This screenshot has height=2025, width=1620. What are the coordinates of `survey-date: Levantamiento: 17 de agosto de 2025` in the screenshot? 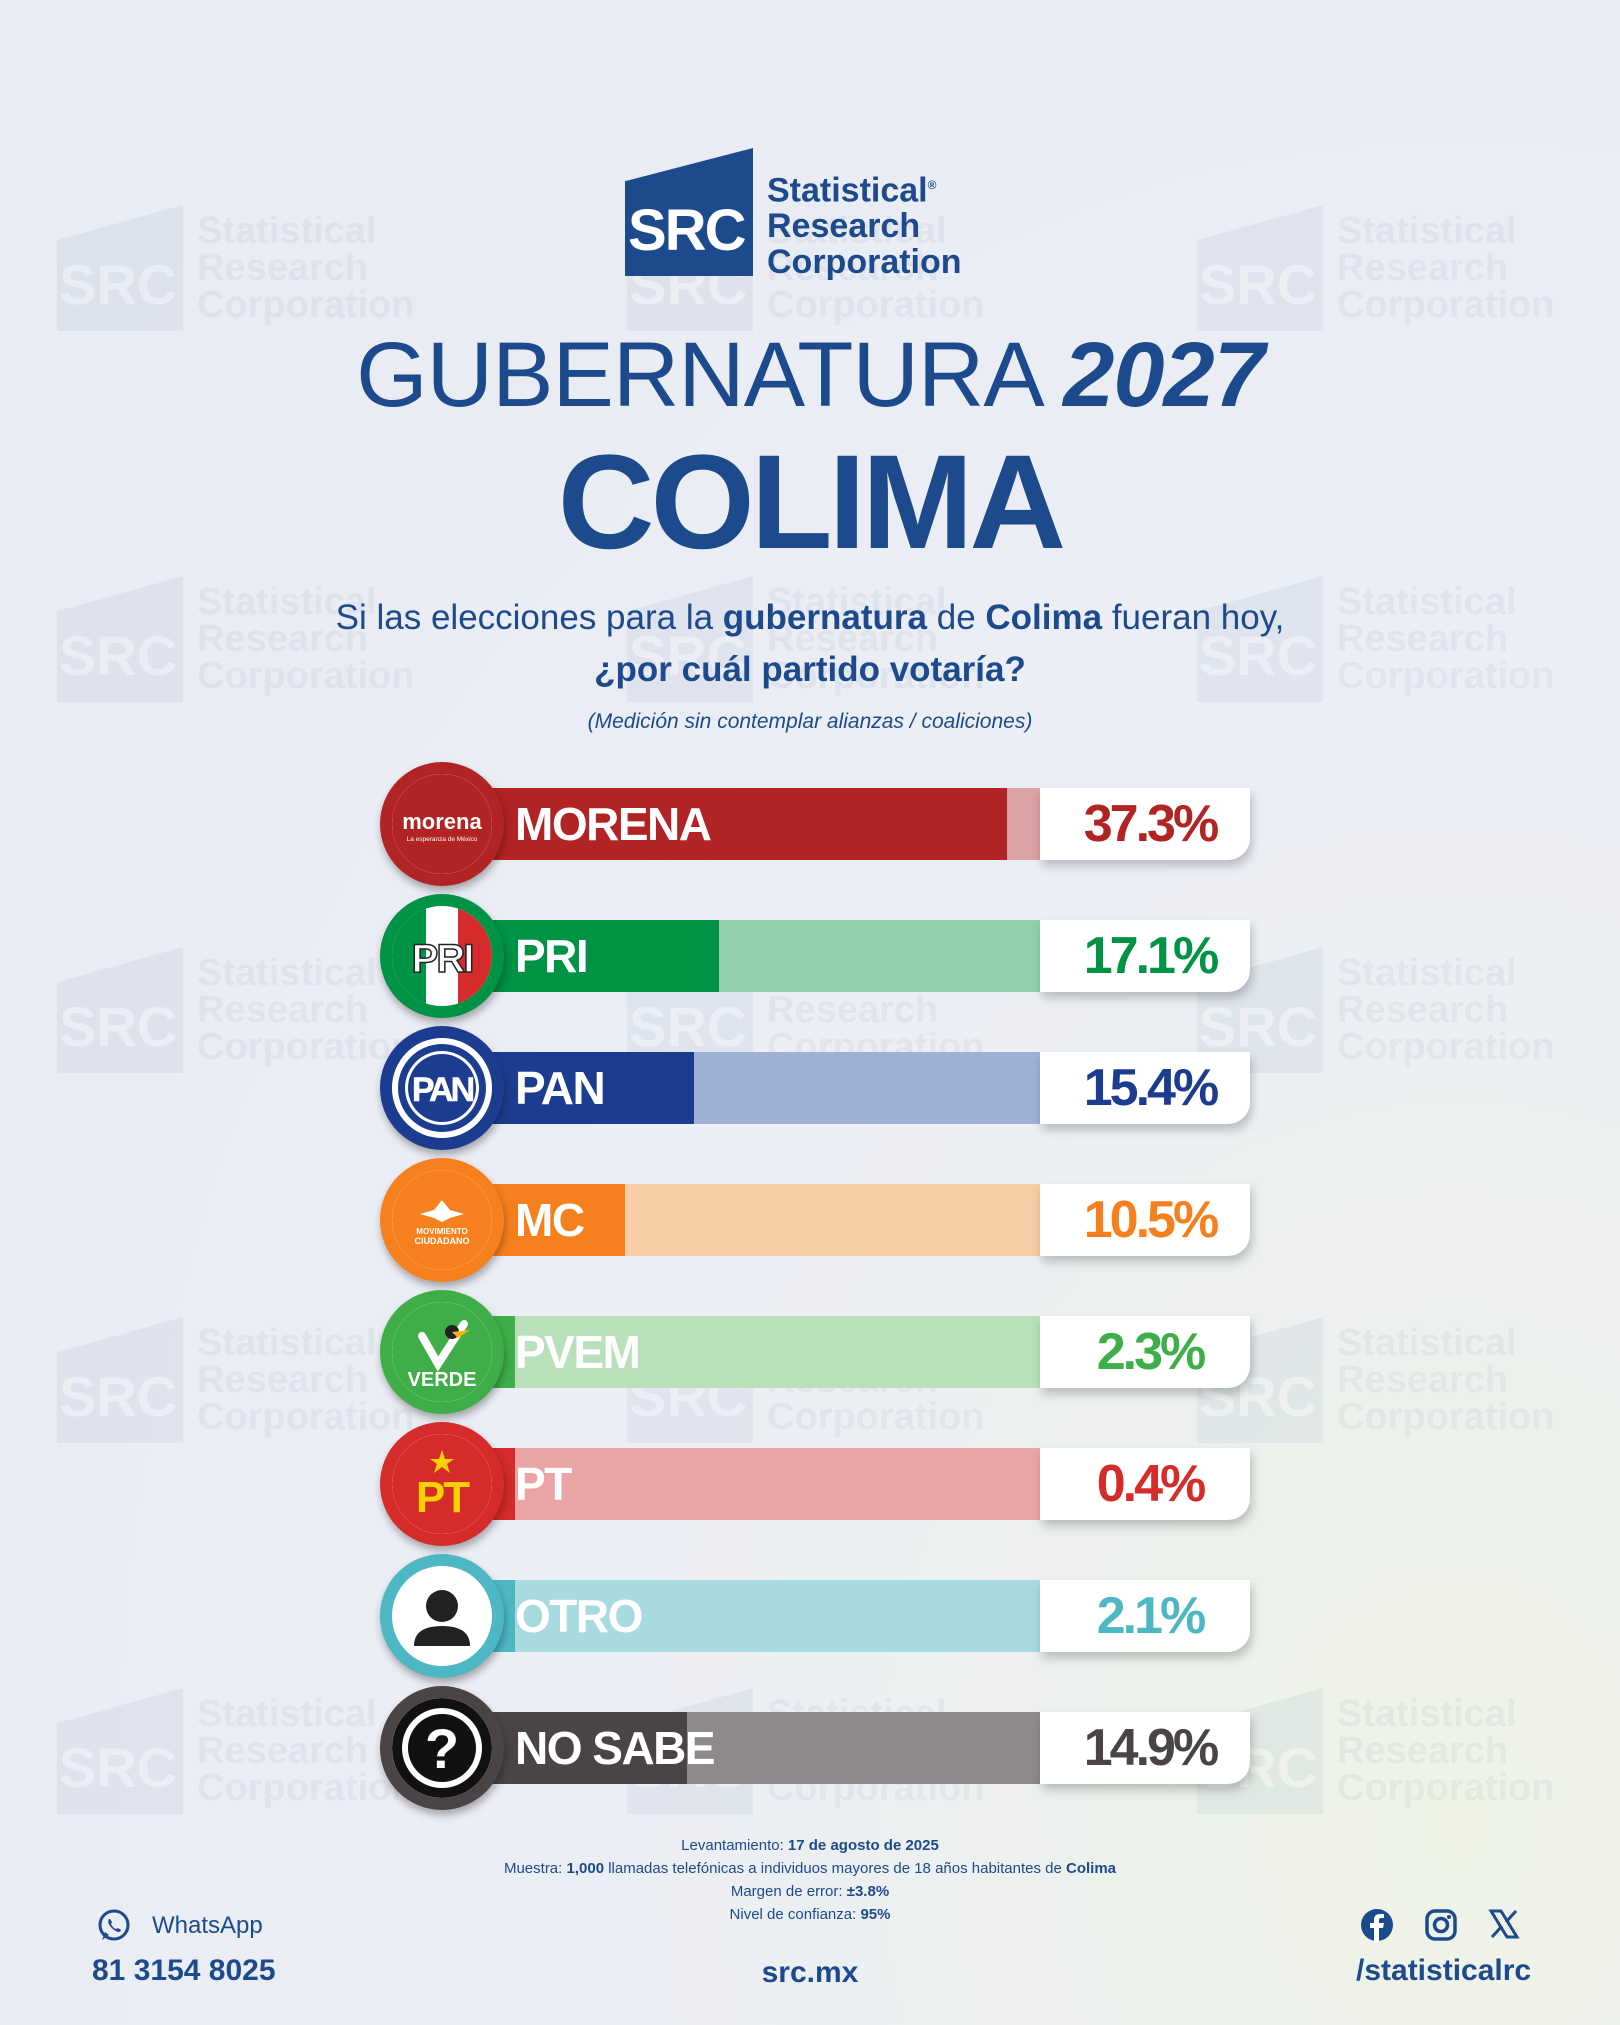 It's located at (810, 1845).